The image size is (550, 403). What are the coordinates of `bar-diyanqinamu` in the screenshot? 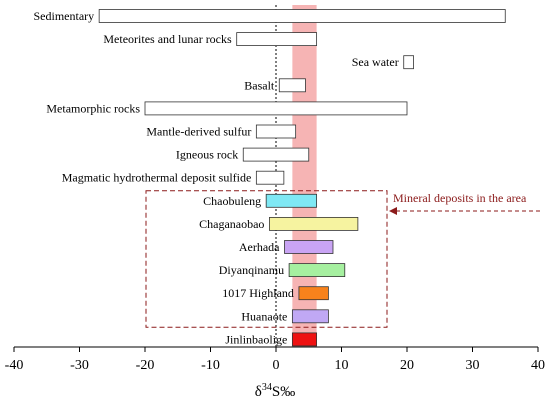 It's located at (317, 270).